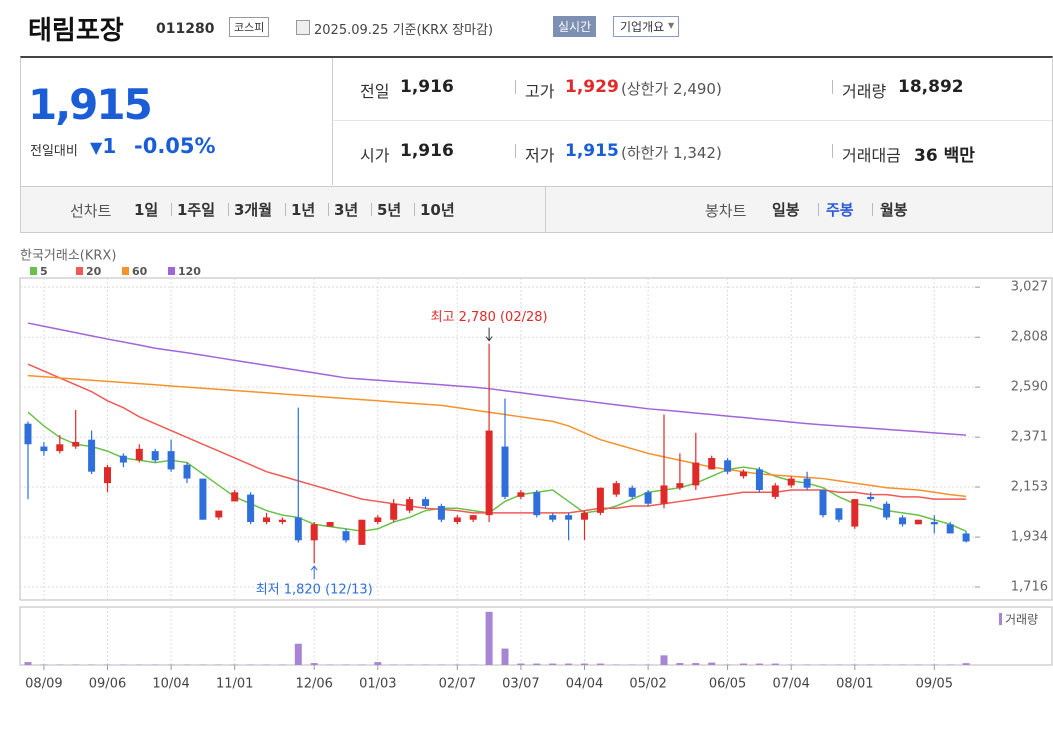 The width and height of the screenshot is (1053, 749). I want to click on legend-label: 20, so click(94, 271).